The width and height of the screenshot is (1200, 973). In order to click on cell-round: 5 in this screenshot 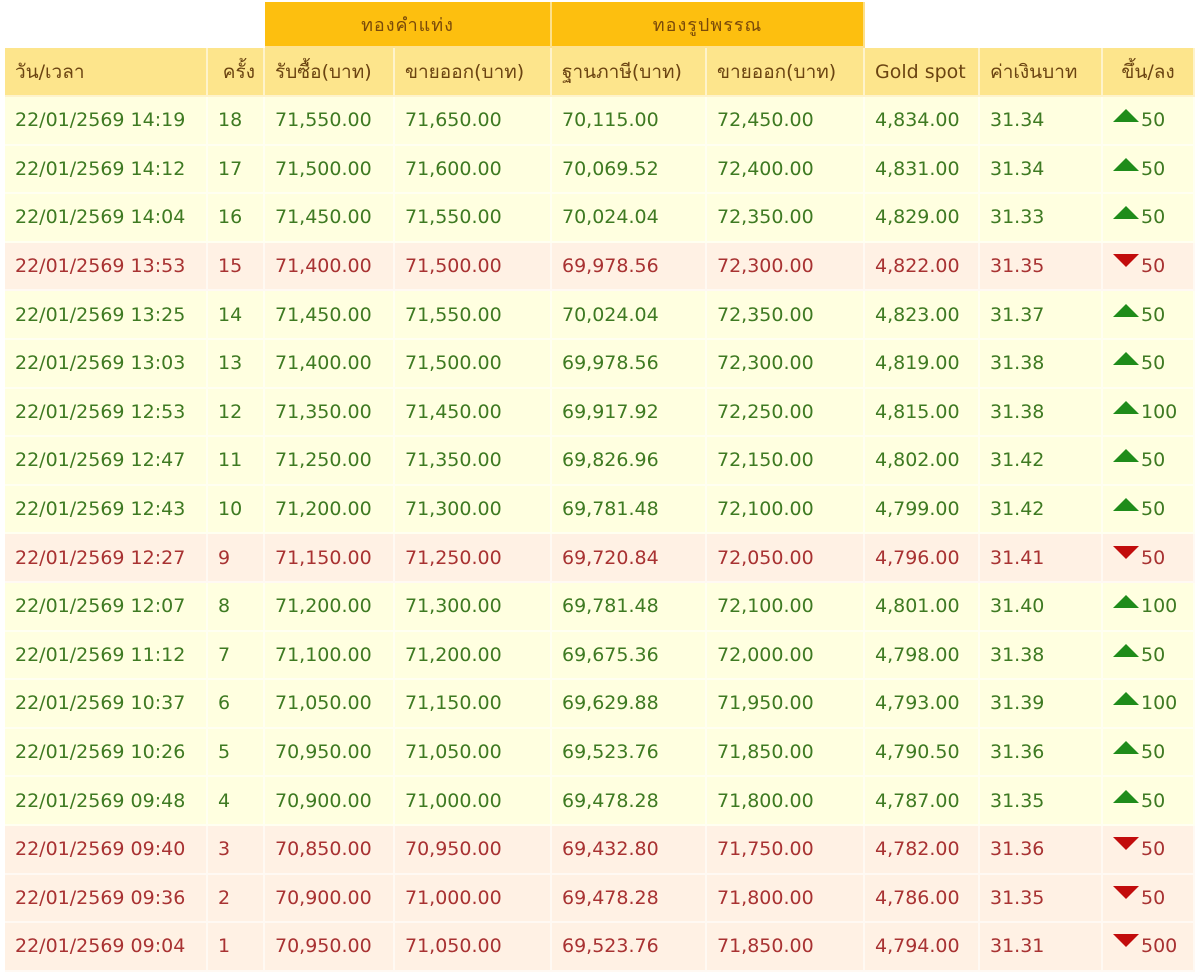, I will do `click(236, 753)`.